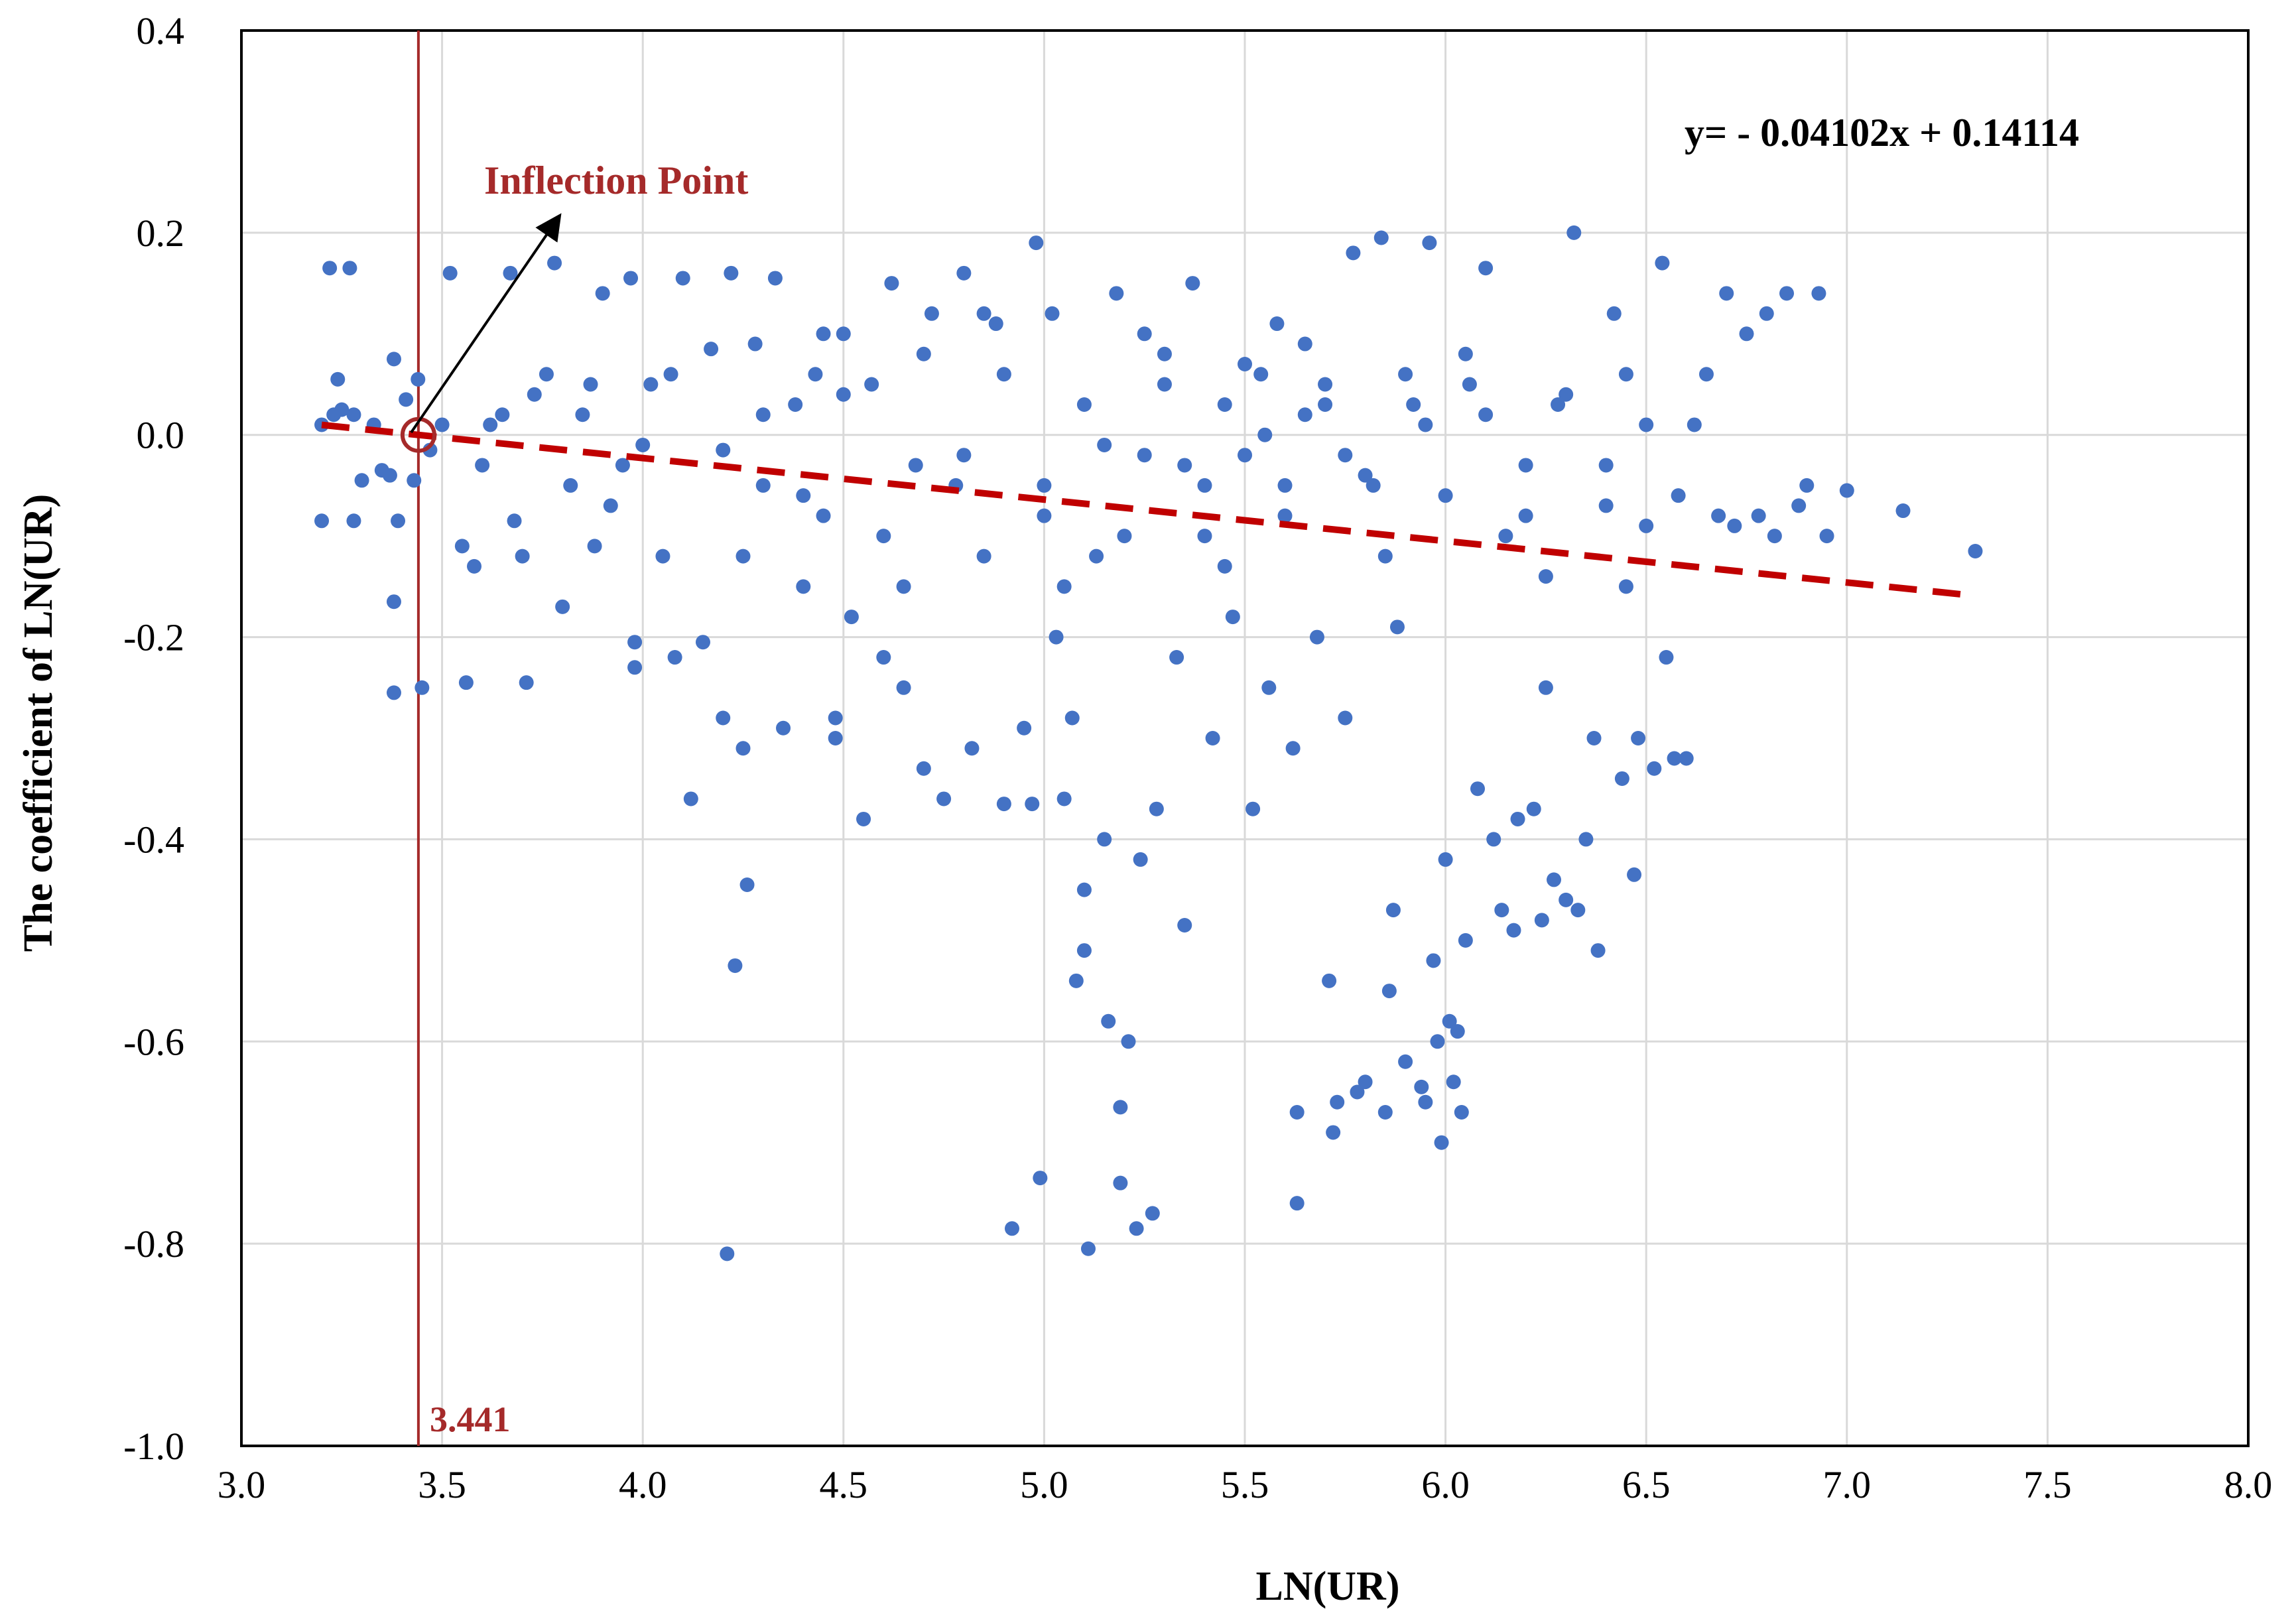  What do you see at coordinates (418, 435) in the screenshot?
I see `inflection-point-marker` at bounding box center [418, 435].